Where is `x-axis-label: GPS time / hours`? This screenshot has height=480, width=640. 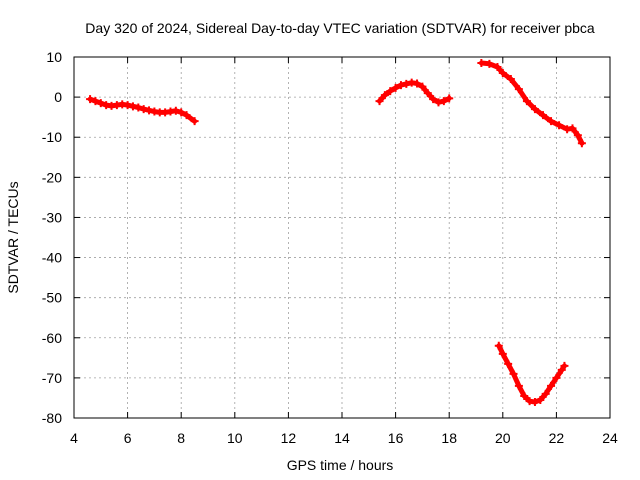 x-axis-label: GPS time / hours is located at coordinates (340, 465).